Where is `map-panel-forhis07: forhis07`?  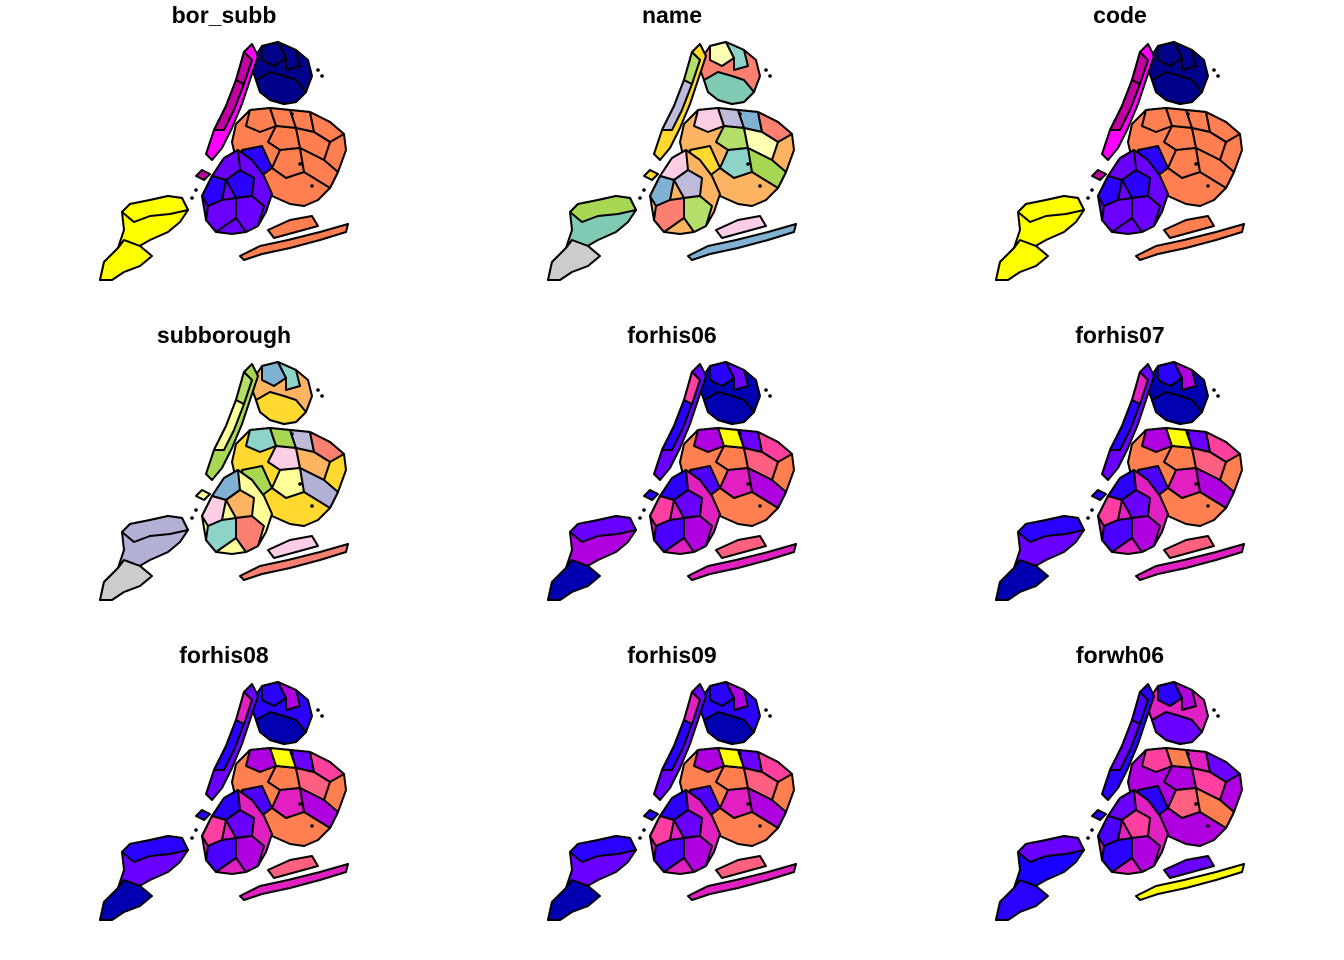
map-panel-forhis07: forhis07 is located at coordinates (1120, 480).